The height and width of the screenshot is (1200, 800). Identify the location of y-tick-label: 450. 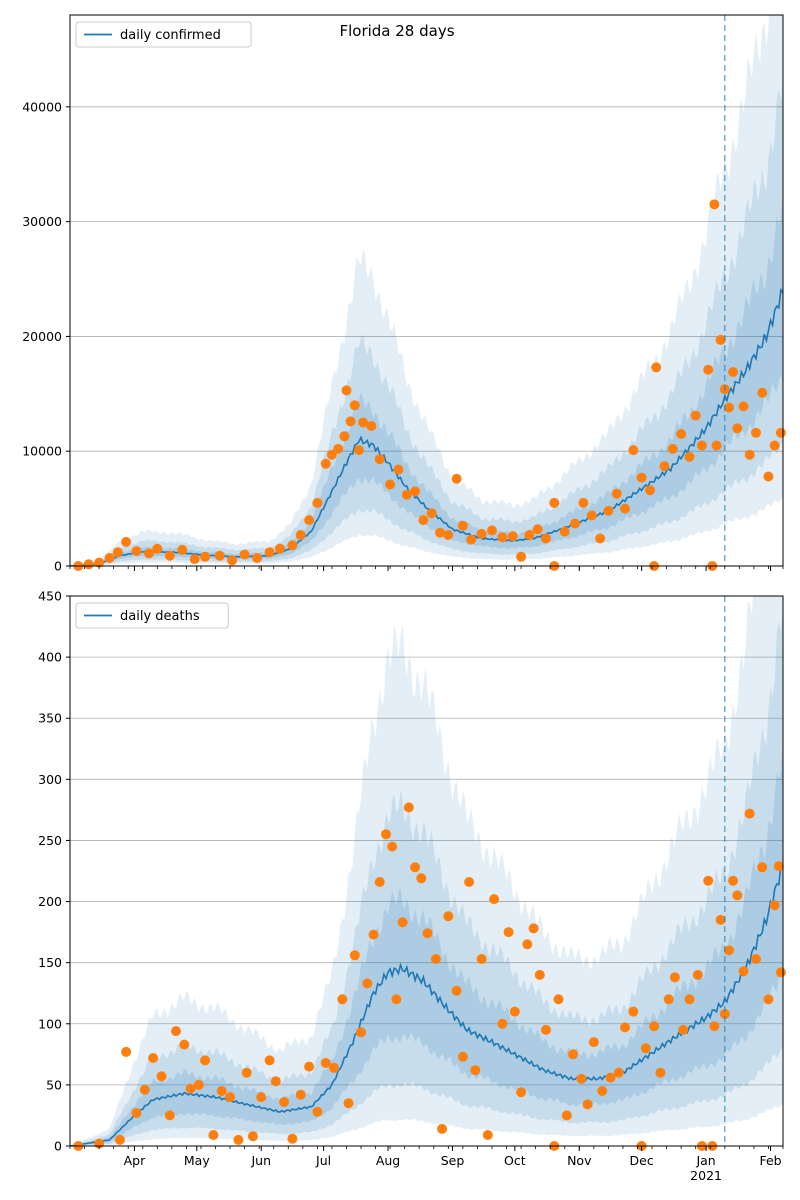
(50, 596).